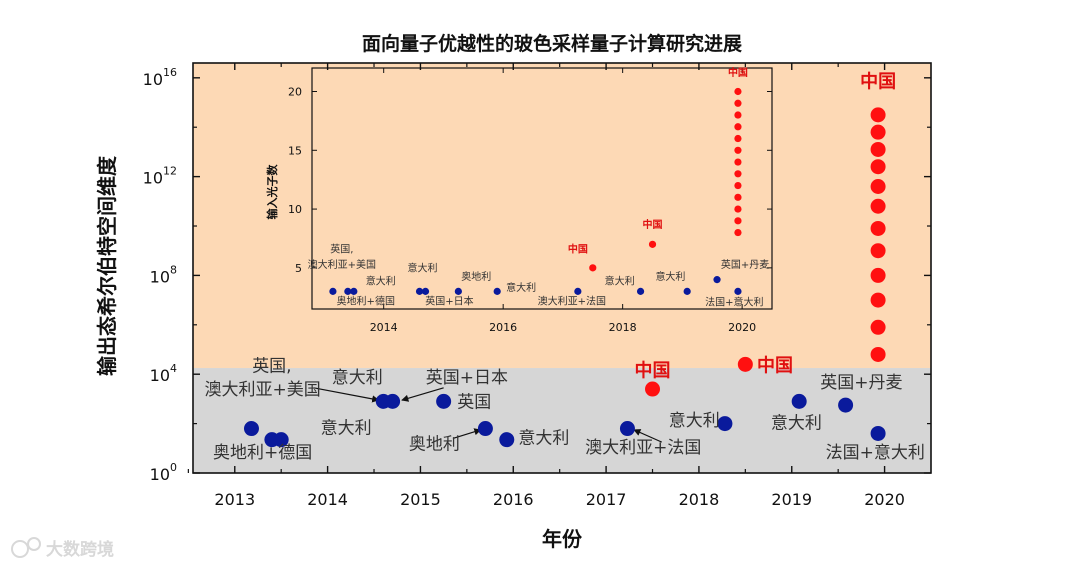 The width and height of the screenshot is (1080, 568). I want to click on inset-annotation-label: 英国+丹麦, so click(745, 264).